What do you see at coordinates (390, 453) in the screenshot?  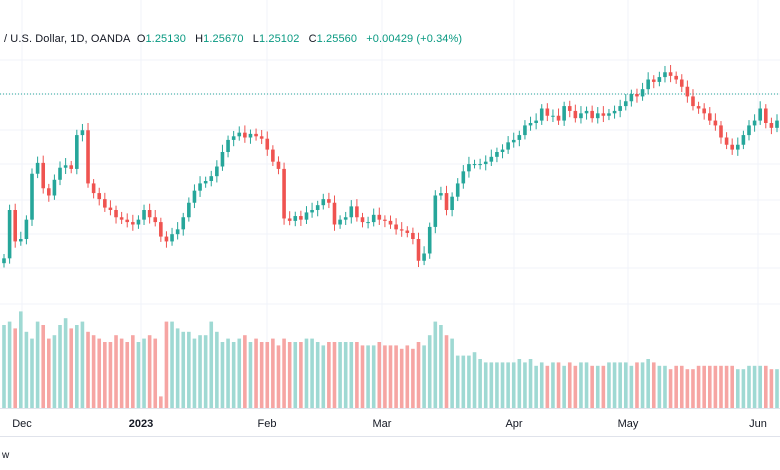 I see `footer-strip: w` at bounding box center [390, 453].